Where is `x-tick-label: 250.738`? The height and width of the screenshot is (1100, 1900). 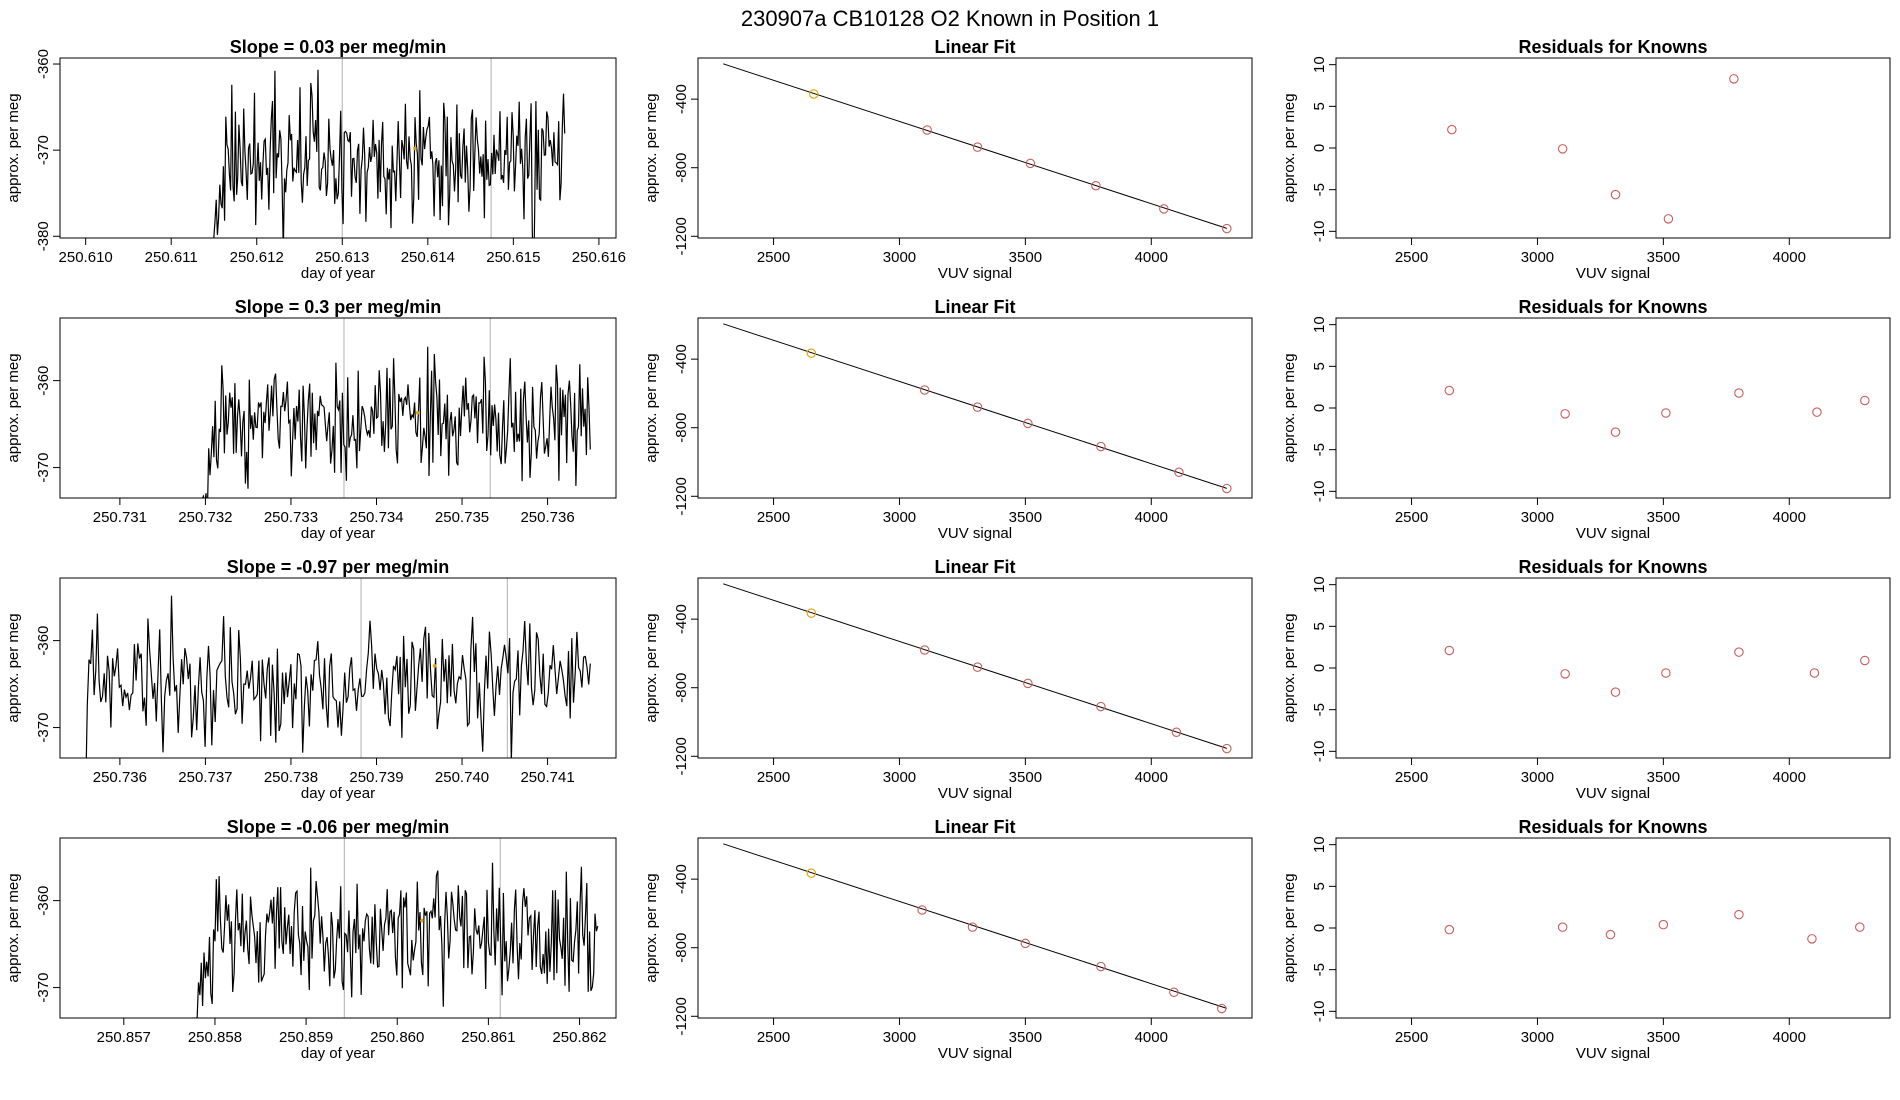 x-tick-label: 250.738 is located at coordinates (291, 777).